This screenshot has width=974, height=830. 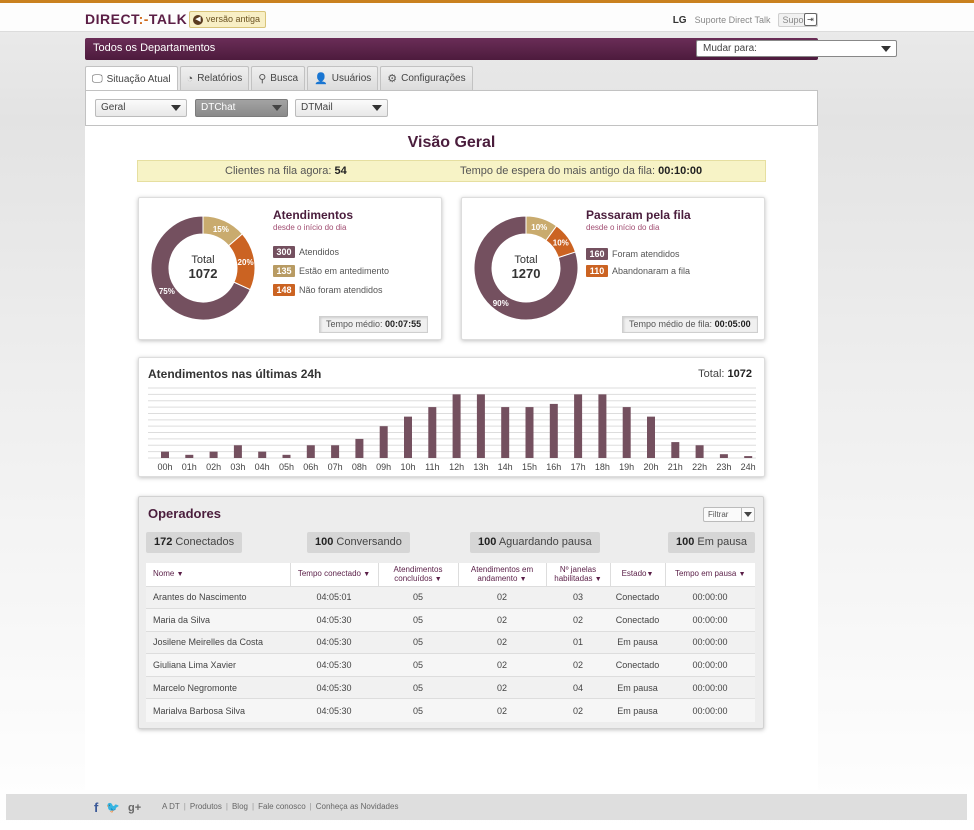 I want to click on logout-icon: ⇥, so click(x=810, y=19).